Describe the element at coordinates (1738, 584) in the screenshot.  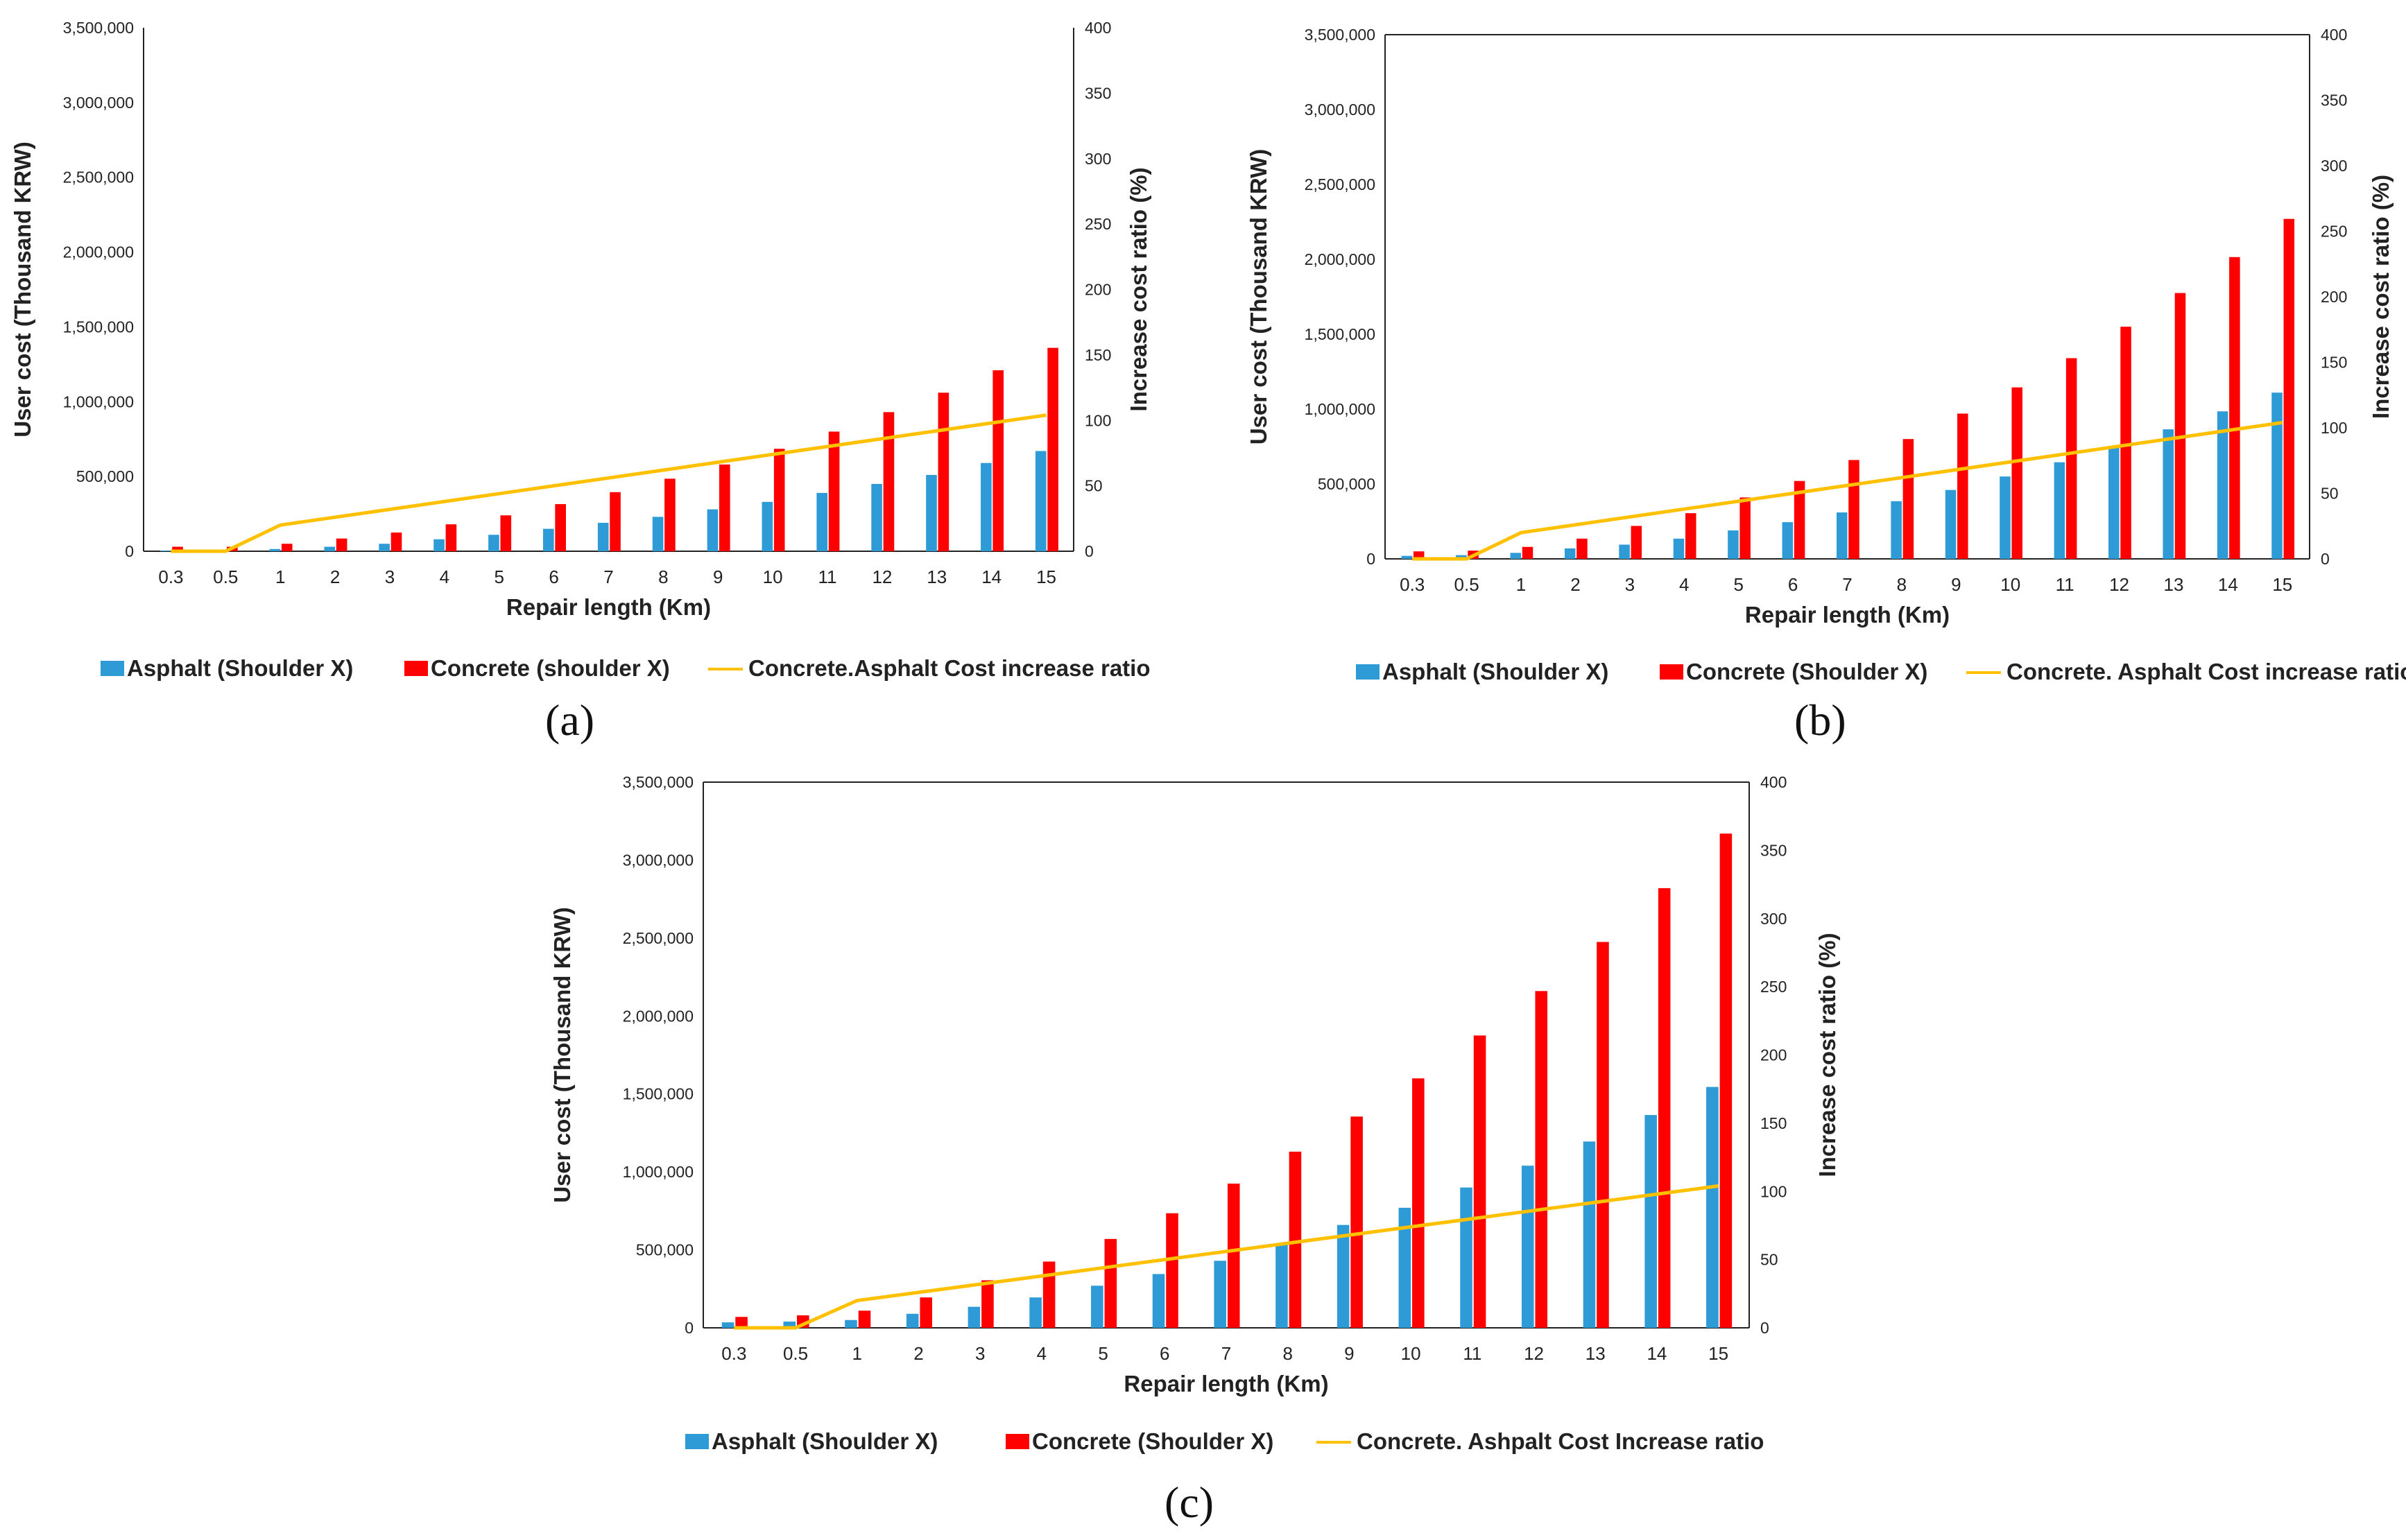
I see `x-tick-label: 5` at that location.